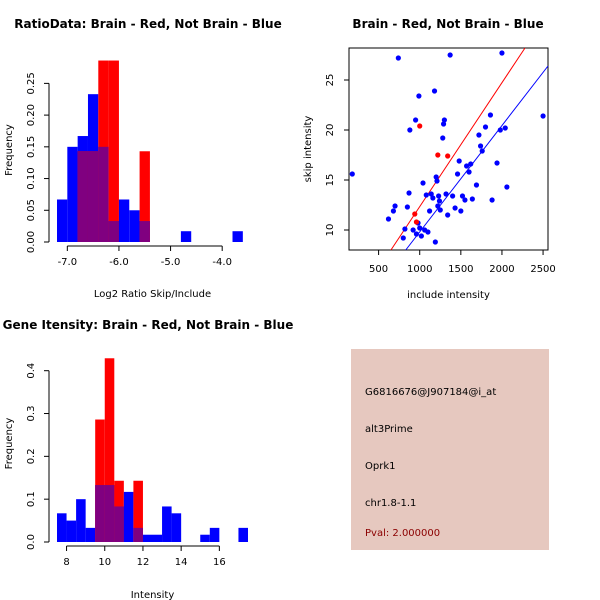 Image resolution: width=600 pixels, height=600 pixels. I want to click on event-type-text: alt3Prime, so click(389, 429).